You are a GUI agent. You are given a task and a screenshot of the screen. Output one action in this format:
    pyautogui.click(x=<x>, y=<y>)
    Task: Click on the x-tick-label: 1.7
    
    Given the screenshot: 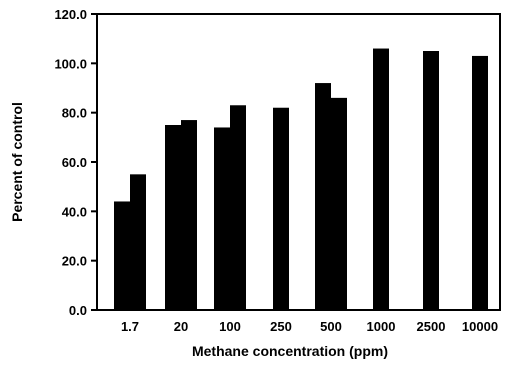 What is the action you would take?
    pyautogui.click(x=130, y=326)
    